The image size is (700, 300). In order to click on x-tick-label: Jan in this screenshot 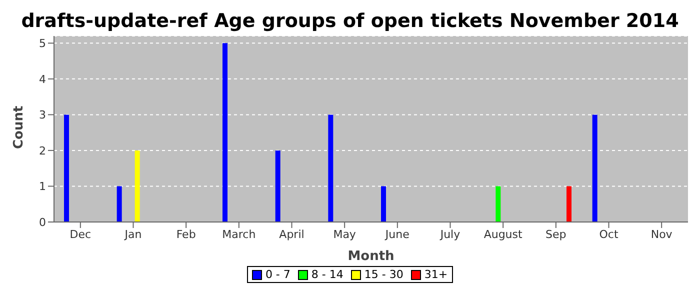, I will do `click(133, 234)`.